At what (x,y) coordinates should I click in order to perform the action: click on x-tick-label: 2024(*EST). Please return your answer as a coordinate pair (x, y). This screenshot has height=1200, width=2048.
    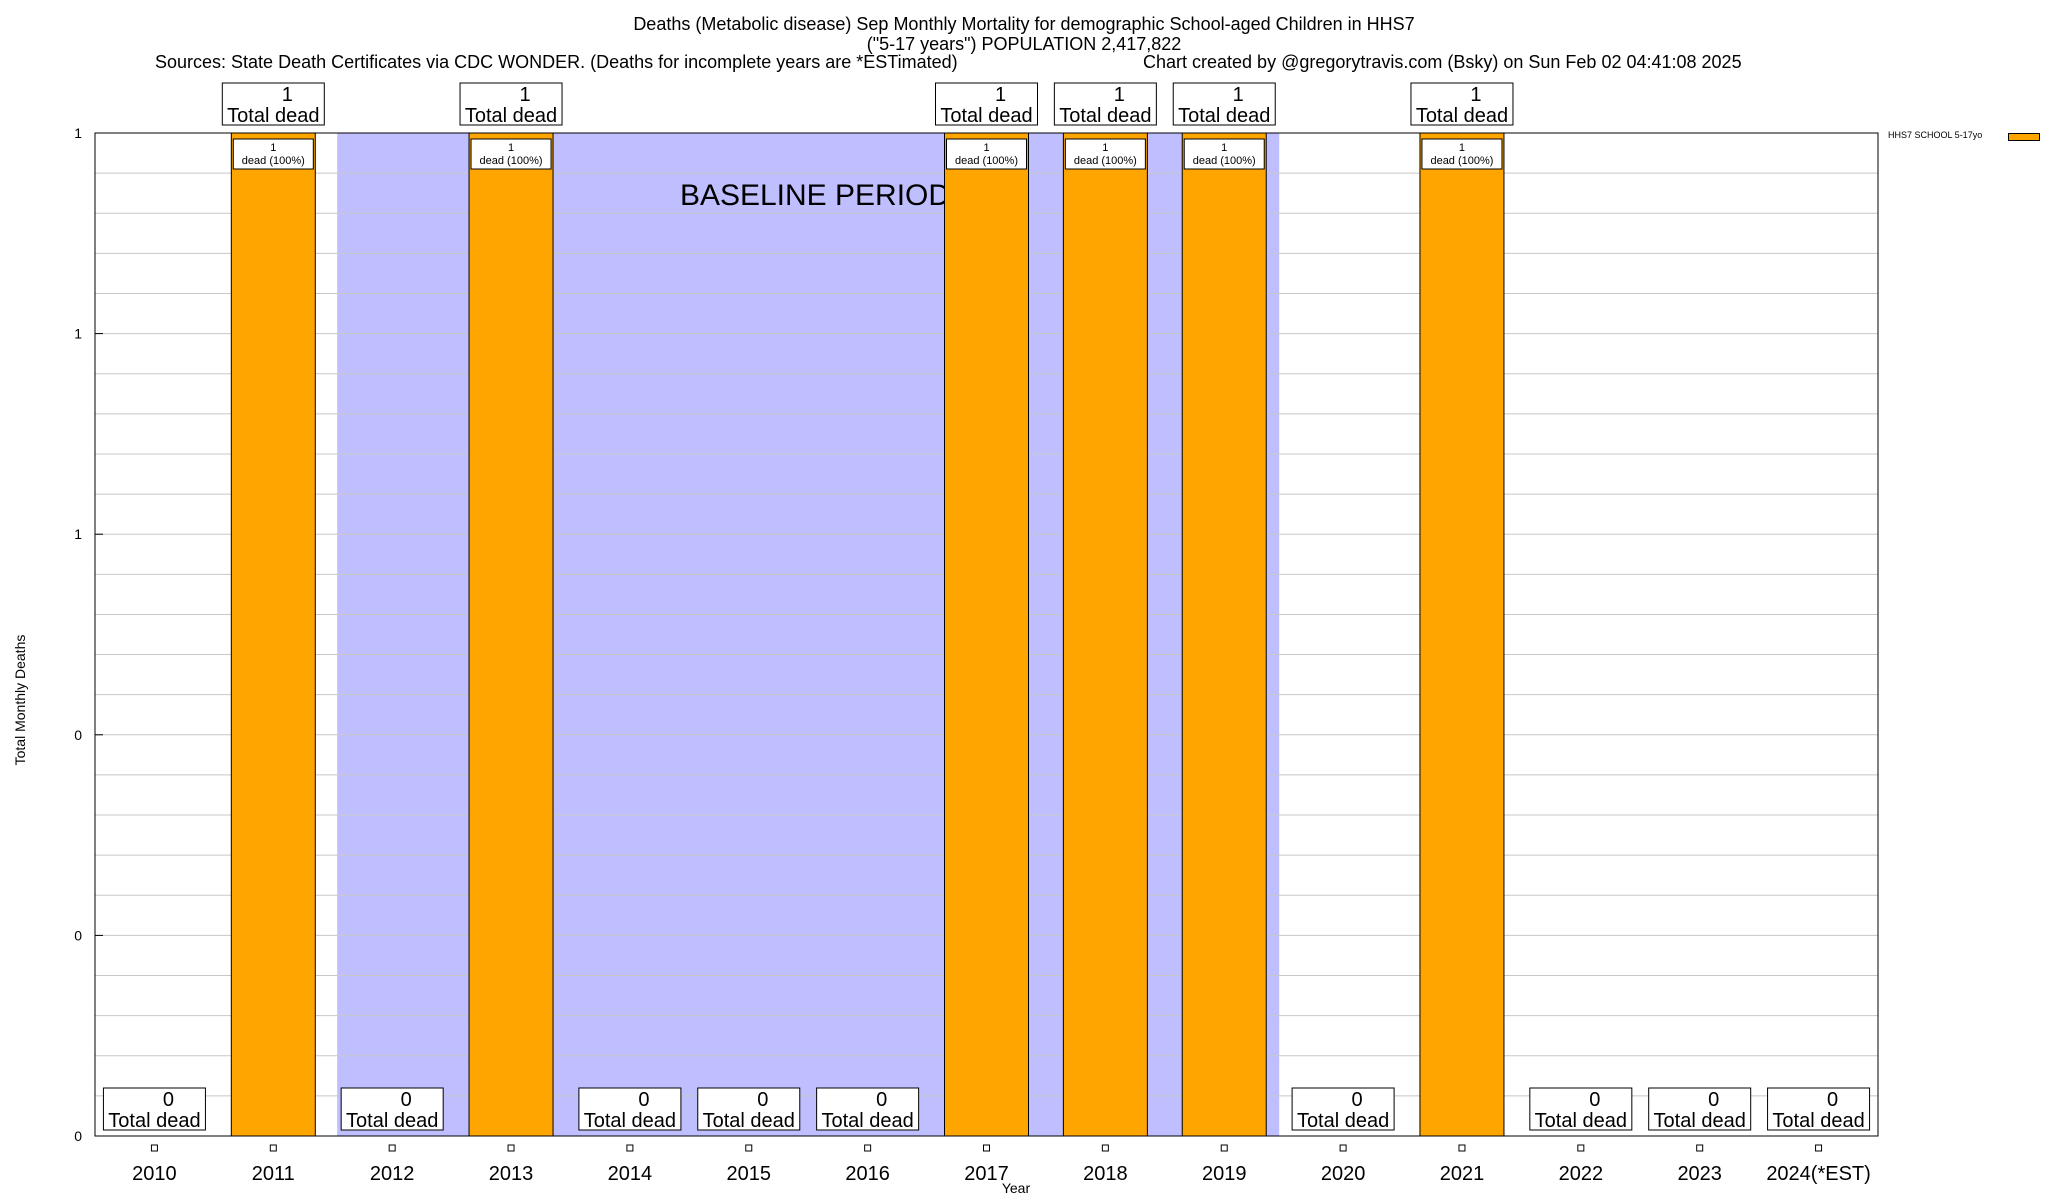
    Looking at the image, I should click on (1818, 1174).